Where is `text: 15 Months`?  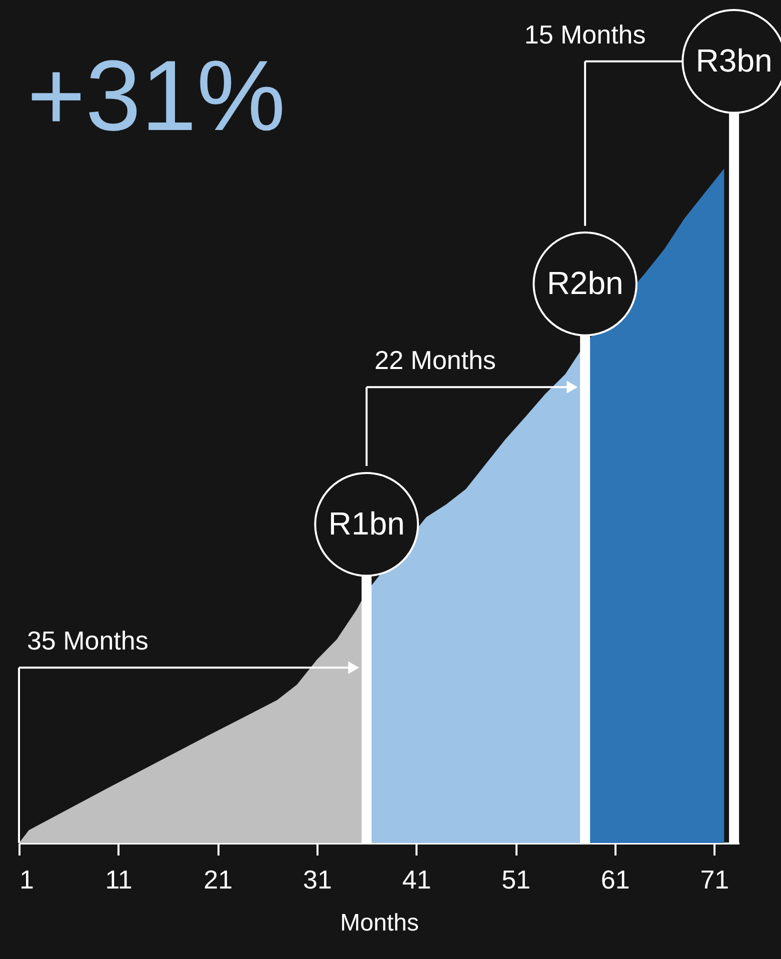
text: 15 Months is located at coordinates (585, 34).